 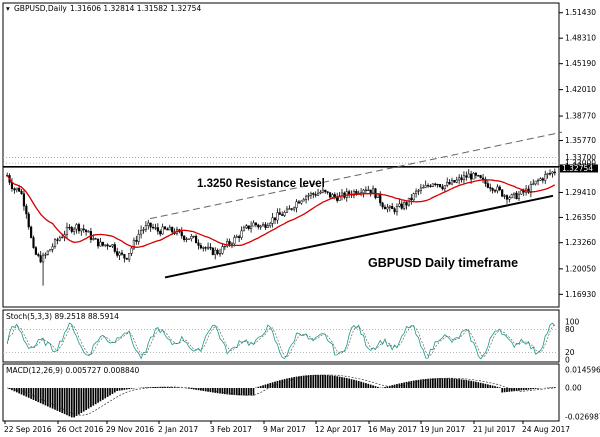 What do you see at coordinates (356, 175) in the screenshot?
I see `upper-channel-line` at bounding box center [356, 175].